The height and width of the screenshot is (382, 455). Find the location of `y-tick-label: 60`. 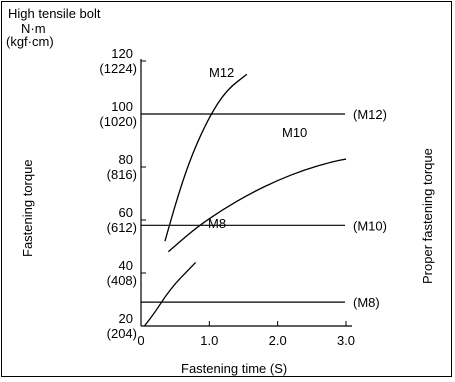

y-tick-label: 60 is located at coordinates (126, 212).